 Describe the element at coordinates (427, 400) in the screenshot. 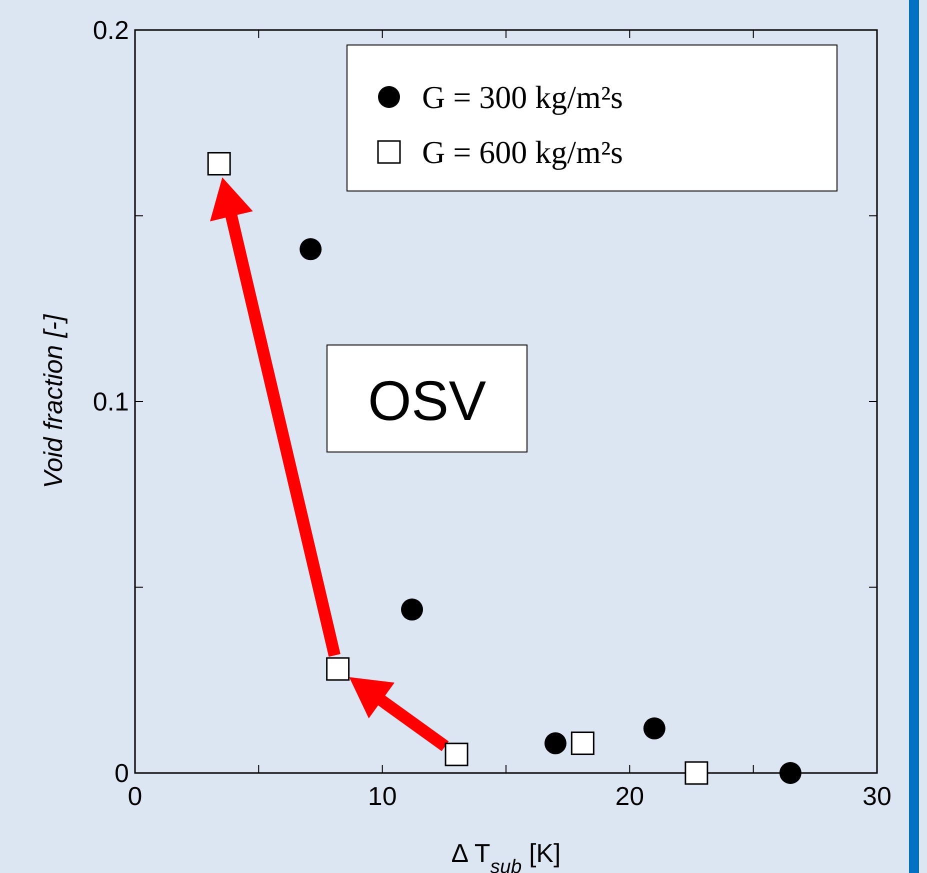

I see `annotation: OSV` at that location.